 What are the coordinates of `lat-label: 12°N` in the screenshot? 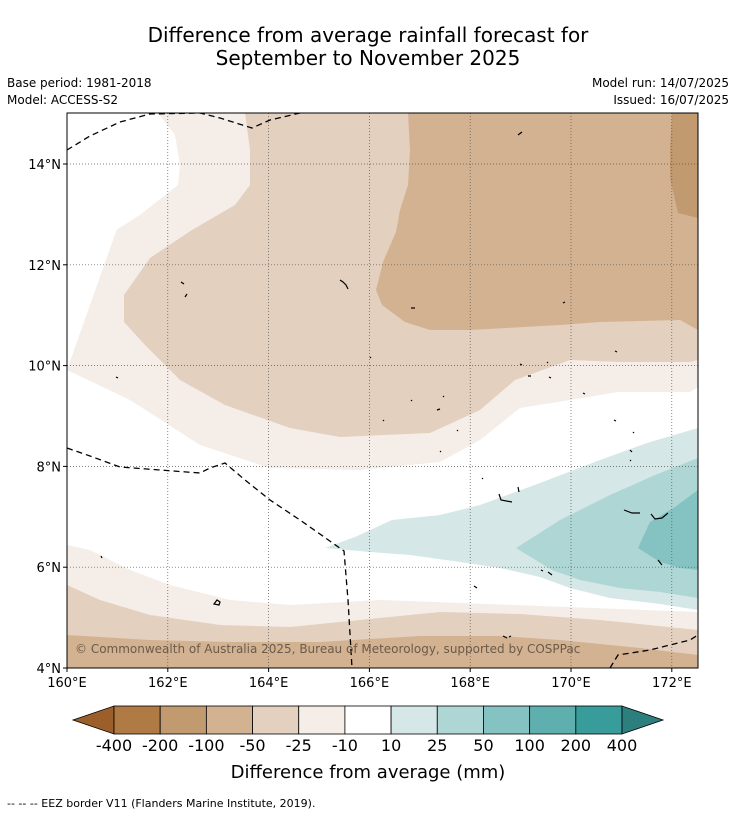 It's located at (44, 266).